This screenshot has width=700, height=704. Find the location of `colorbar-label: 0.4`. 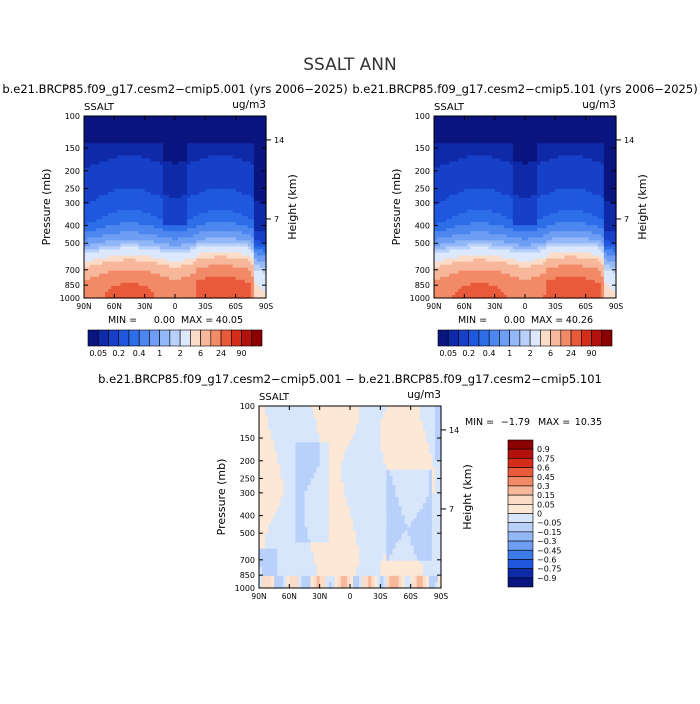

colorbar-label: 0.4 is located at coordinates (139, 353).